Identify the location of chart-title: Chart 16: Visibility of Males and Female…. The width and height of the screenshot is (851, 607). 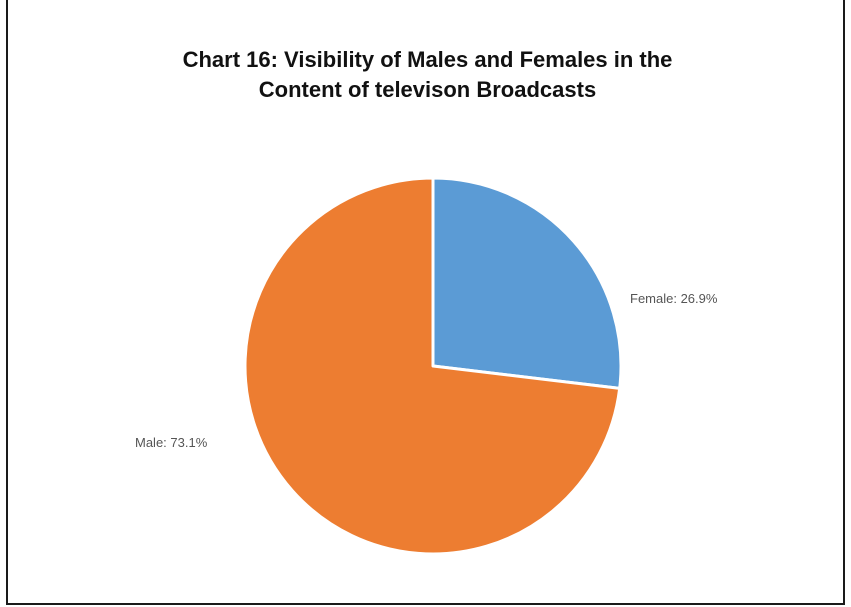
(427, 75).